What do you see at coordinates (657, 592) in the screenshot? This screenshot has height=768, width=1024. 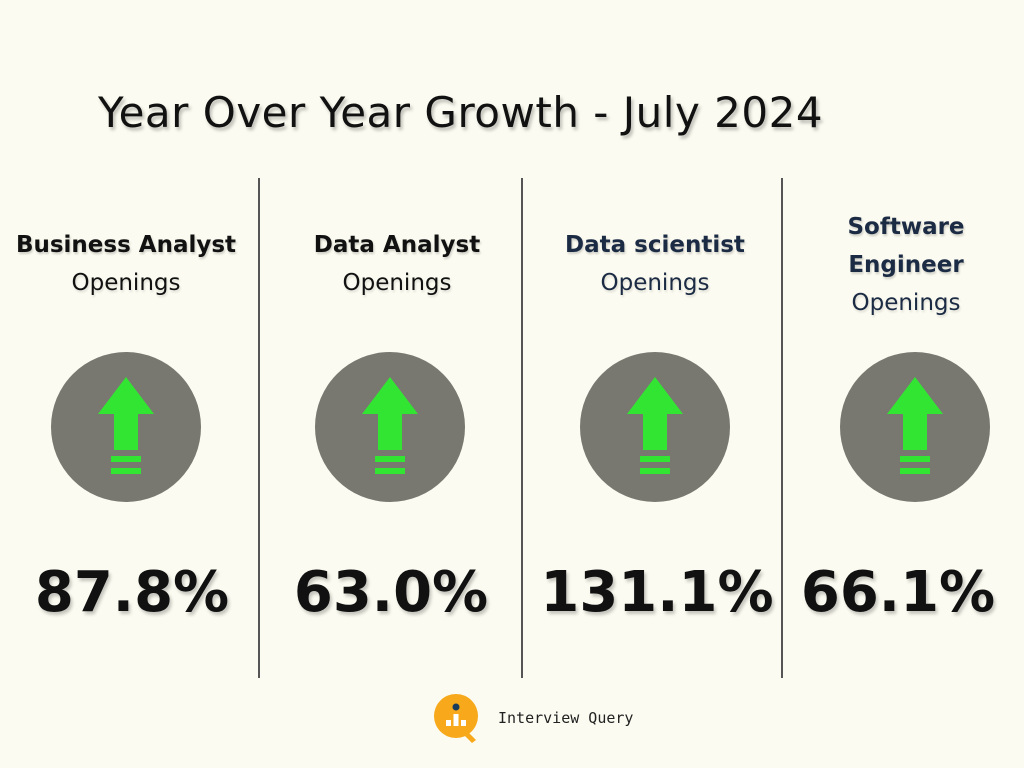 I see `growth-value: 131.1%` at bounding box center [657, 592].